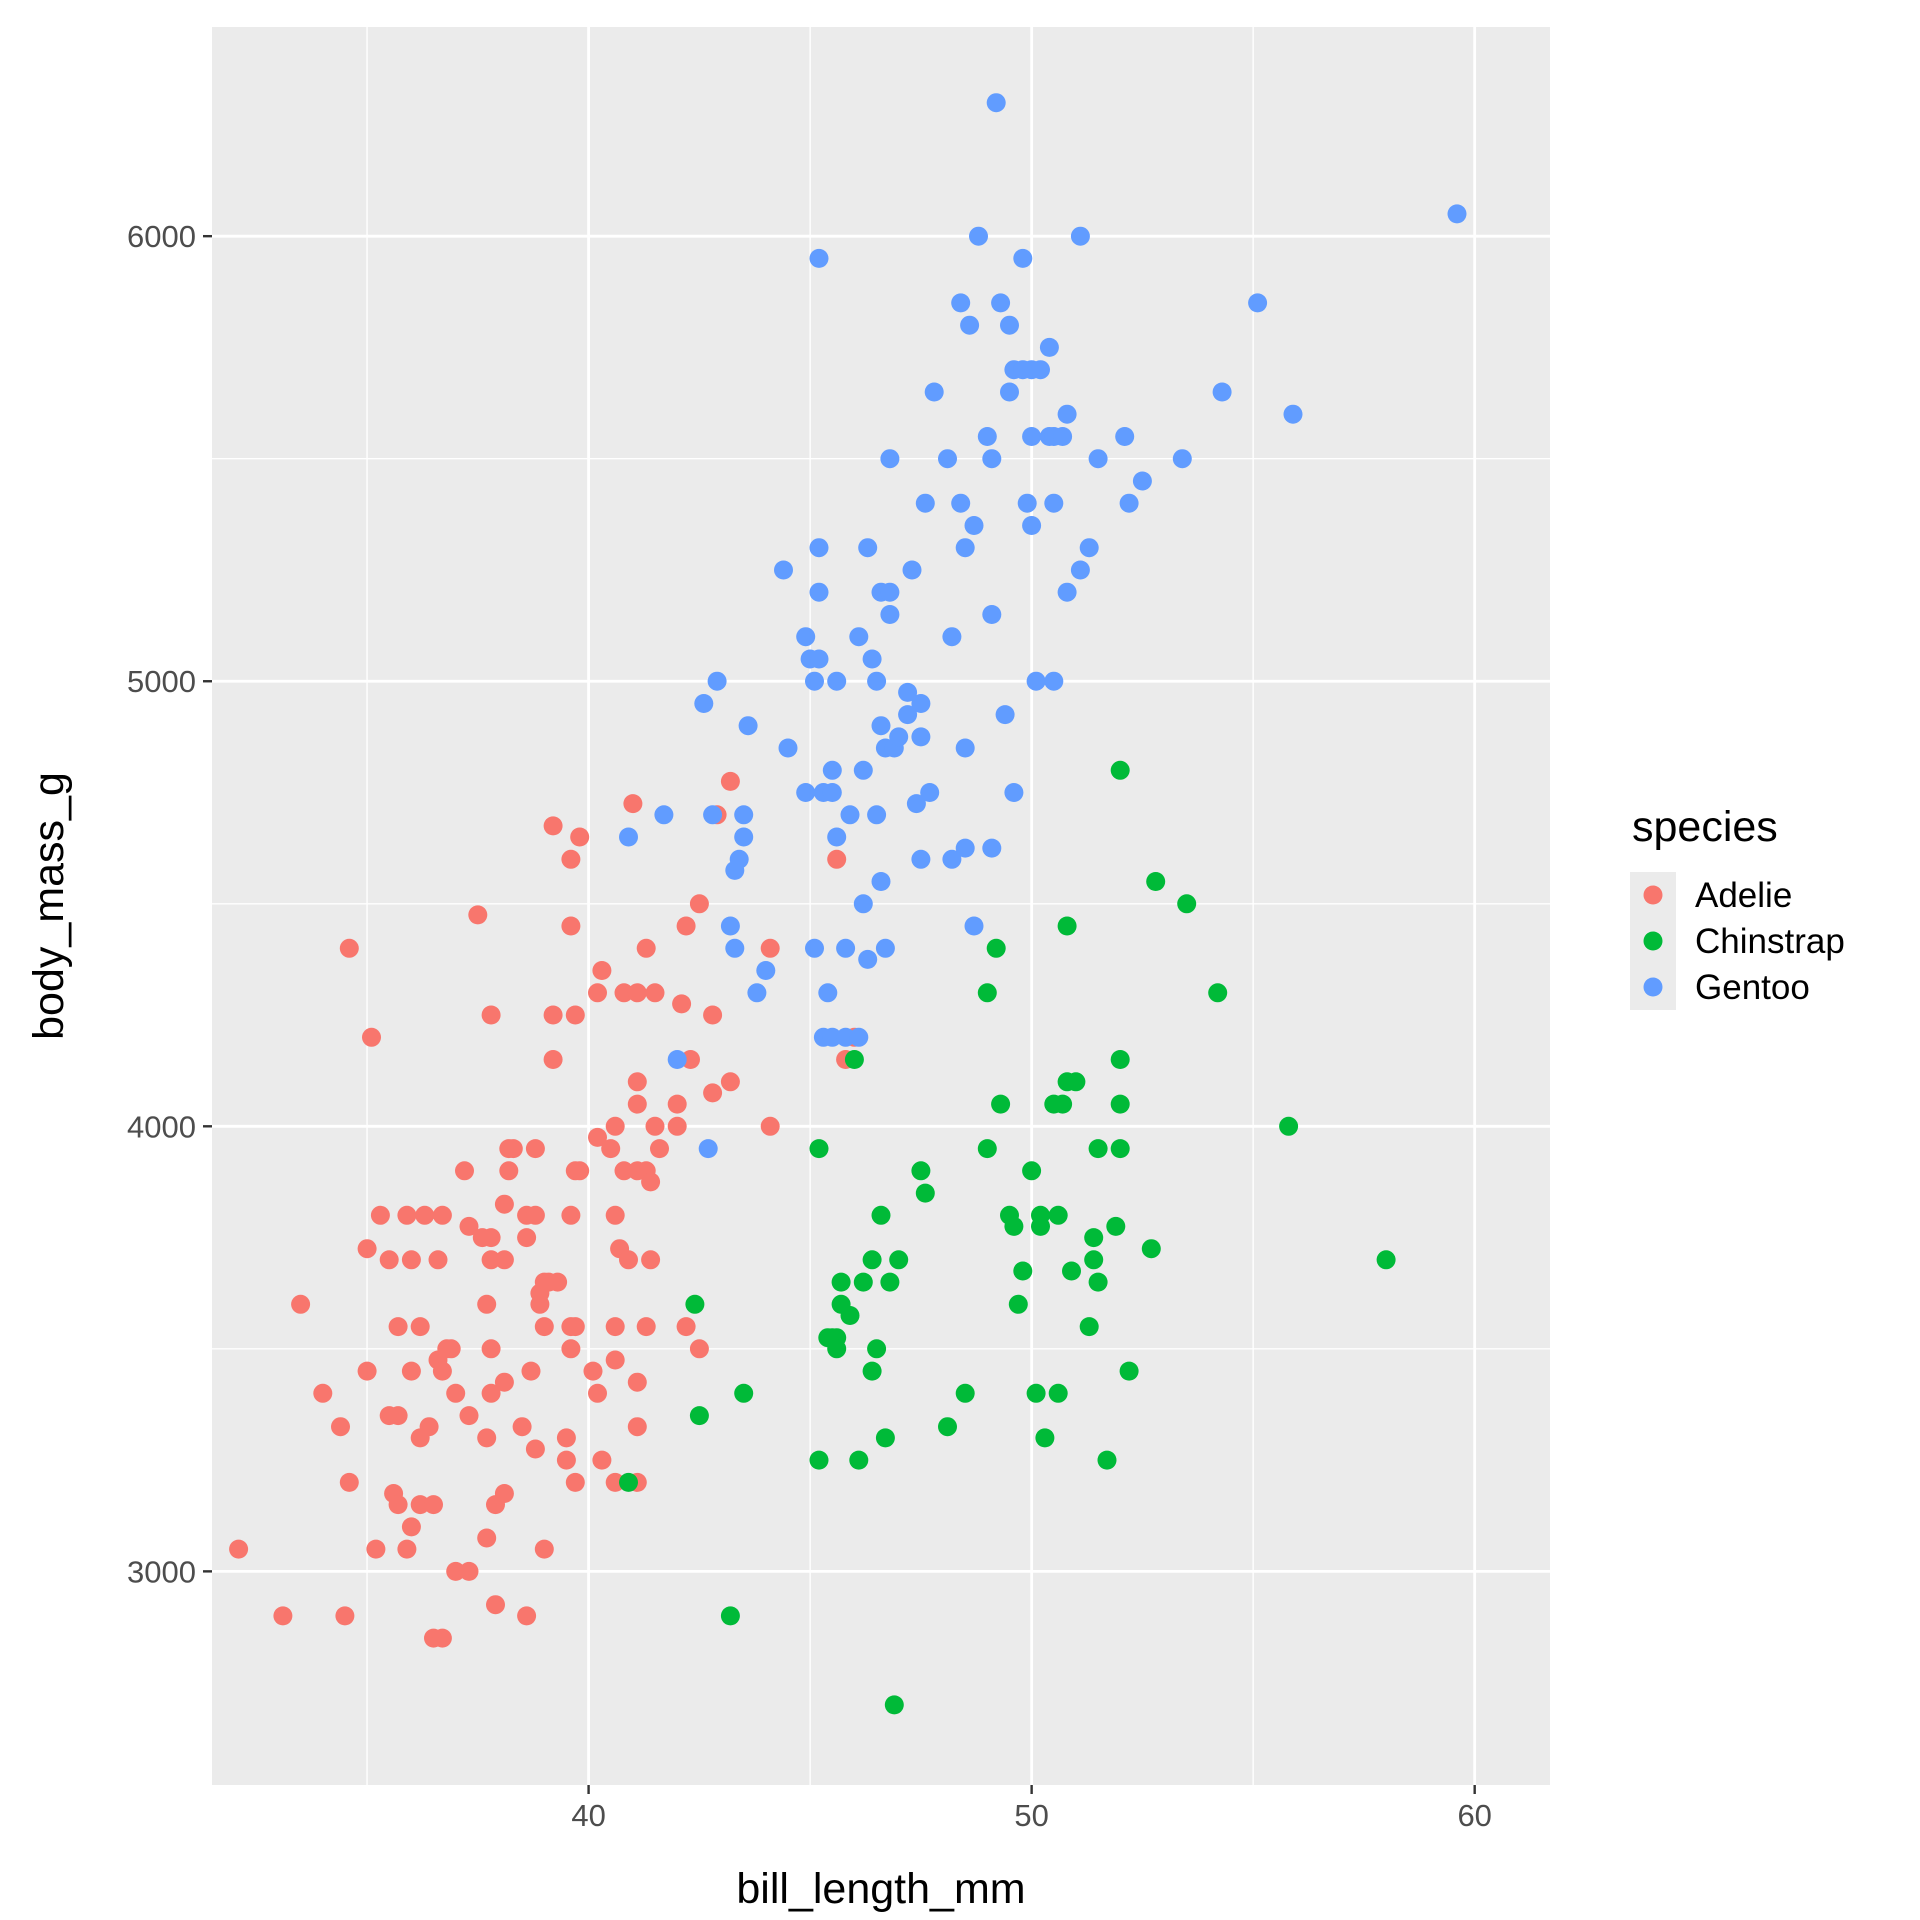  Describe the element at coordinates (161, 1126) in the screenshot. I see `y-tick-label: 4000` at that location.